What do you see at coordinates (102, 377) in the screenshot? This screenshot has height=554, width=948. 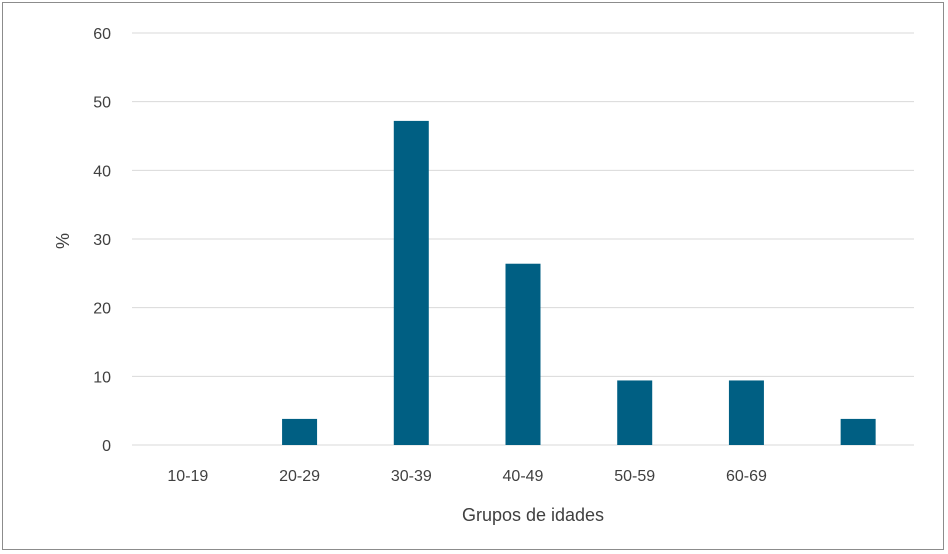 I see `y-tick-label: 10` at bounding box center [102, 377].